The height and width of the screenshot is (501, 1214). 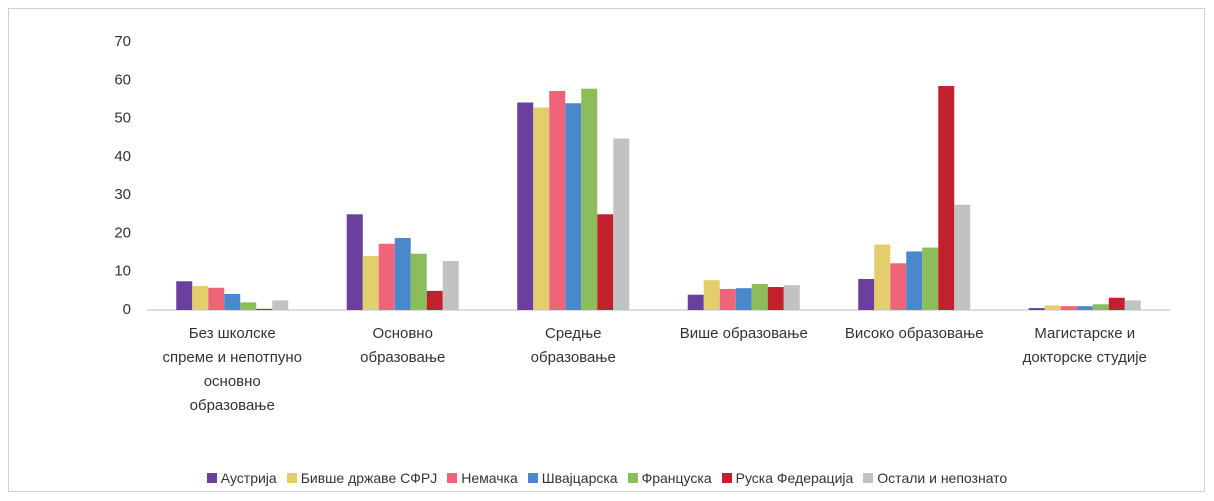 I want to click on legend-label: Француска, so click(x=676, y=478).